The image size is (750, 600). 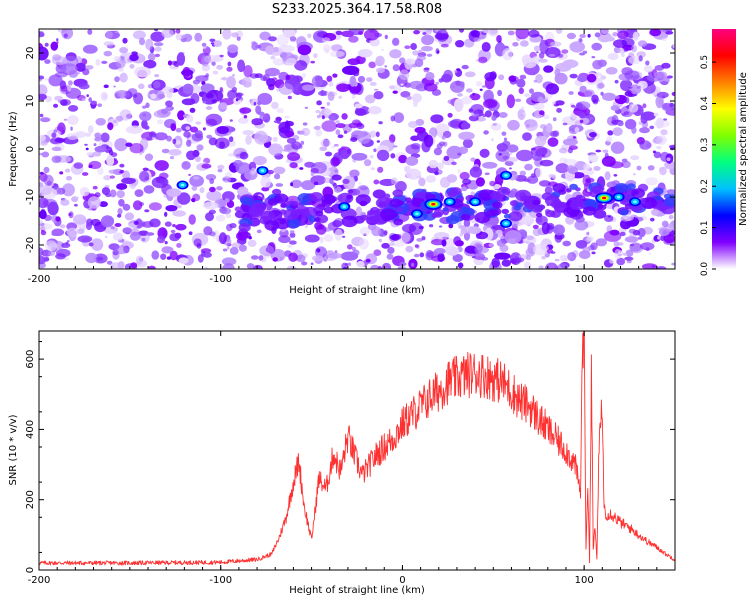 What do you see at coordinates (39, 580) in the screenshot?
I see `x-tick-label: -200` at bounding box center [39, 580].